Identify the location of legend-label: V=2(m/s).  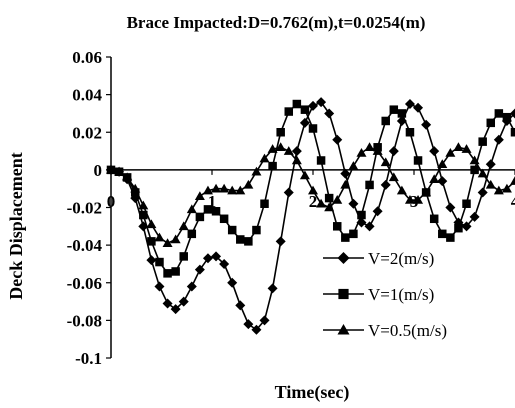
(401, 258).